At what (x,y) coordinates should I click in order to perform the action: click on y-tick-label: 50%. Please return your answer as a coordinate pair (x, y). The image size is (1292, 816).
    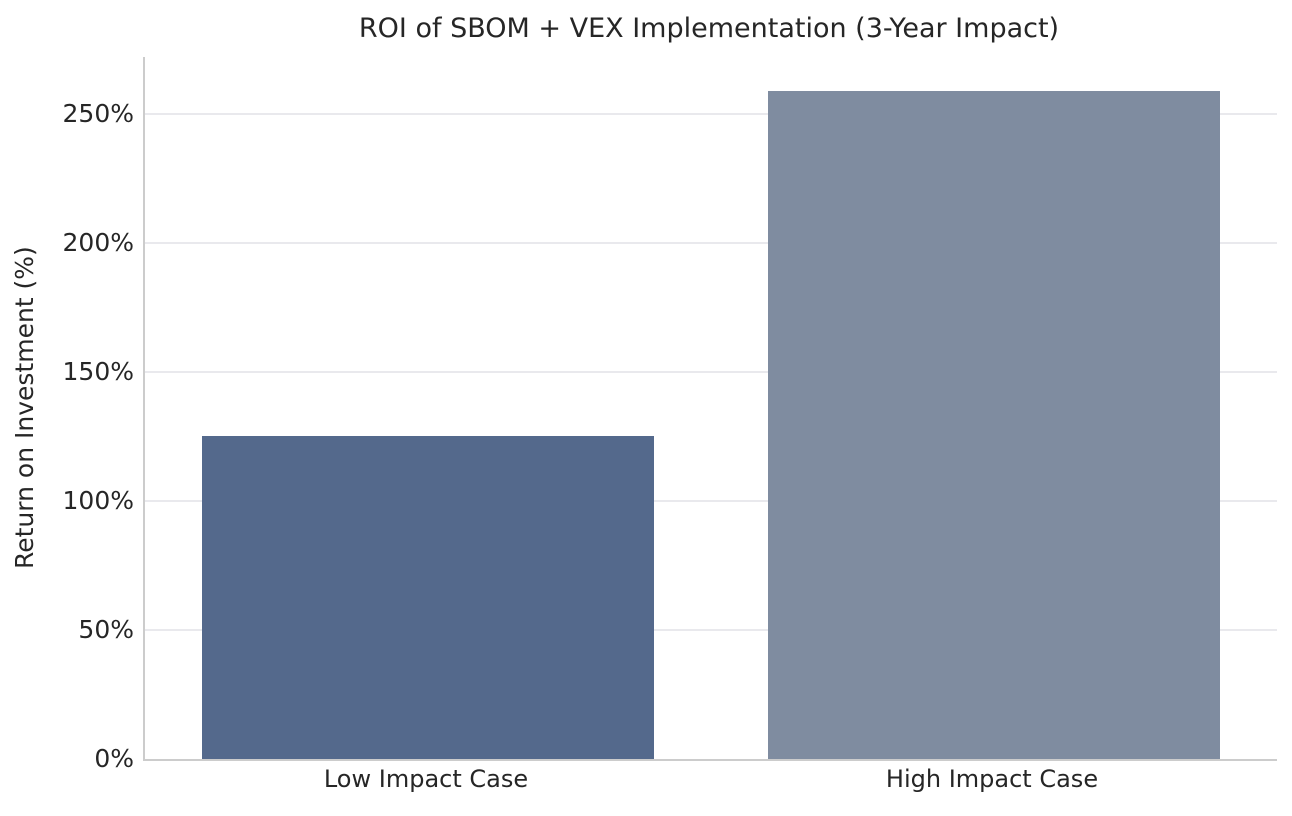
    Looking at the image, I should click on (106, 629).